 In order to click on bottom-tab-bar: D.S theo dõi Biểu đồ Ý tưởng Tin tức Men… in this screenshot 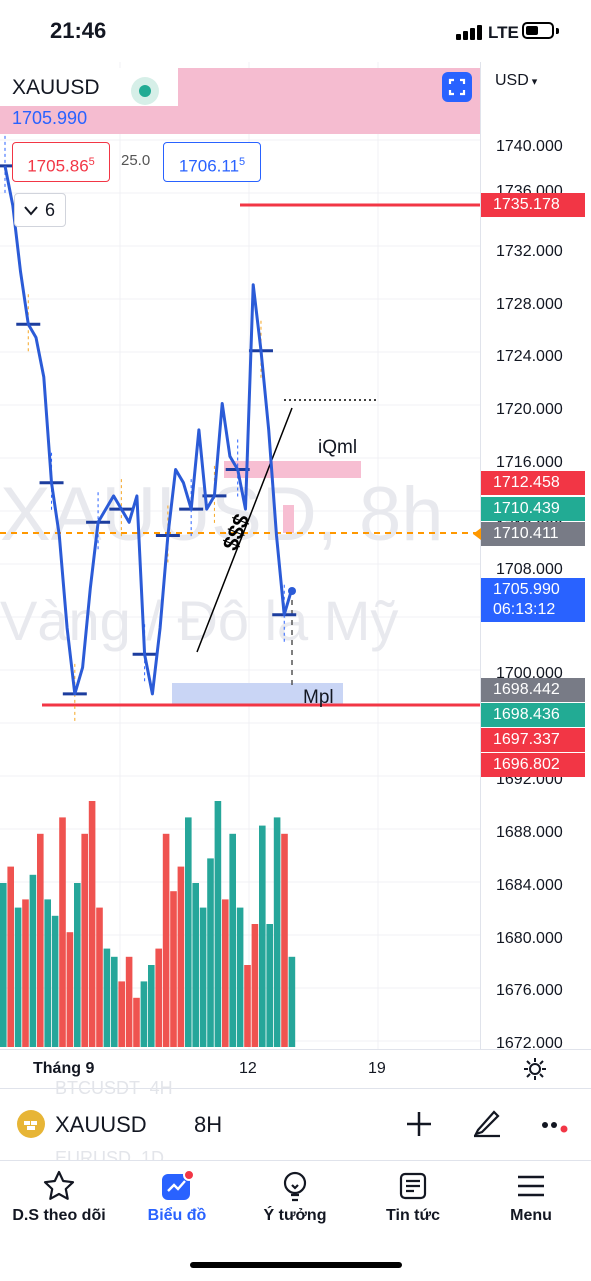, I will do `click(295, 1220)`.